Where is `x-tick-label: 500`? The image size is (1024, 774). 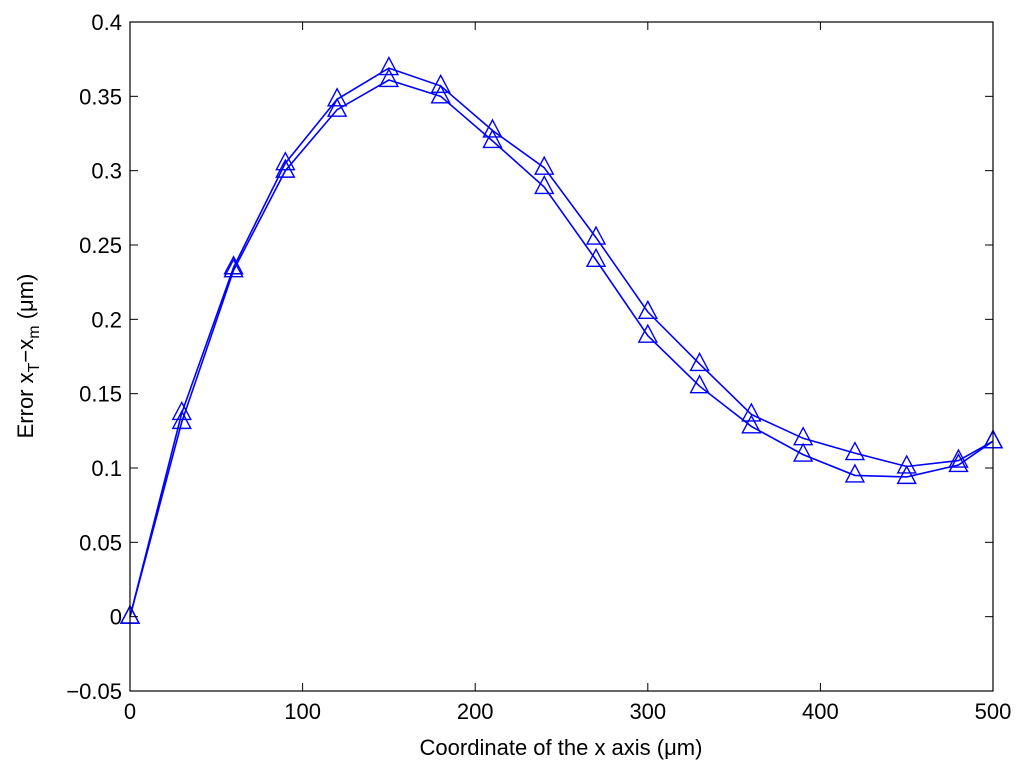
x-tick-label: 500 is located at coordinates (993, 711).